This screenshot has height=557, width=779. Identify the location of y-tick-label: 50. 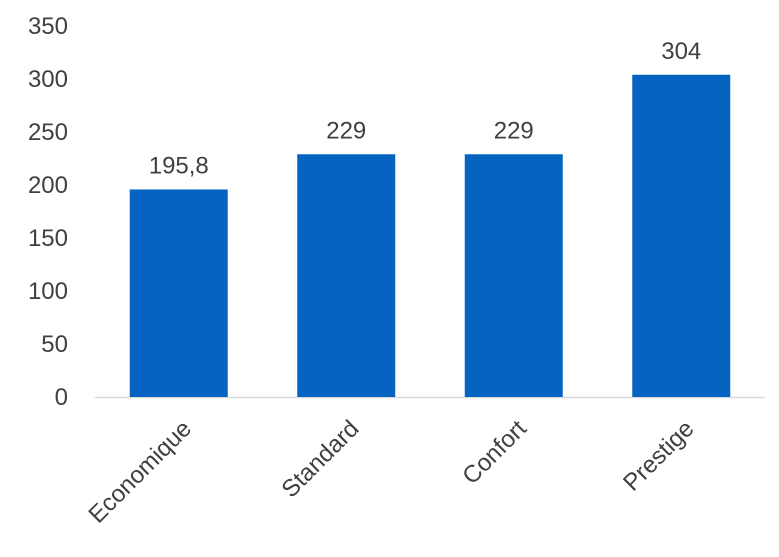
(54, 344).